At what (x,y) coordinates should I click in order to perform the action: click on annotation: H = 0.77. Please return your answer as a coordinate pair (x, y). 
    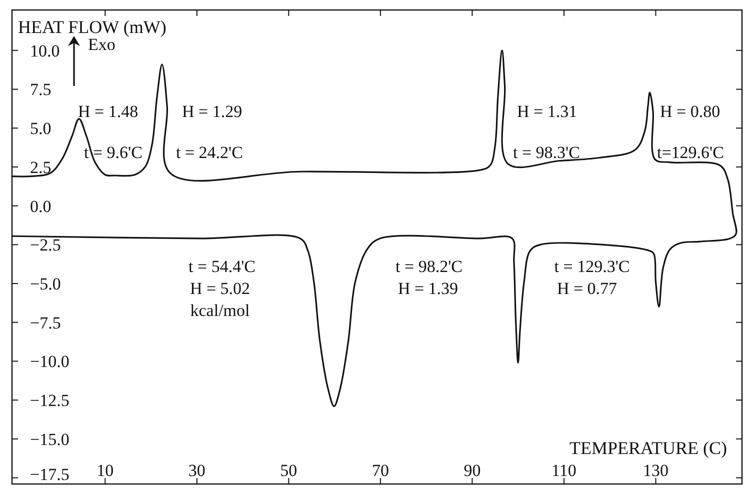
    Looking at the image, I should click on (587, 288).